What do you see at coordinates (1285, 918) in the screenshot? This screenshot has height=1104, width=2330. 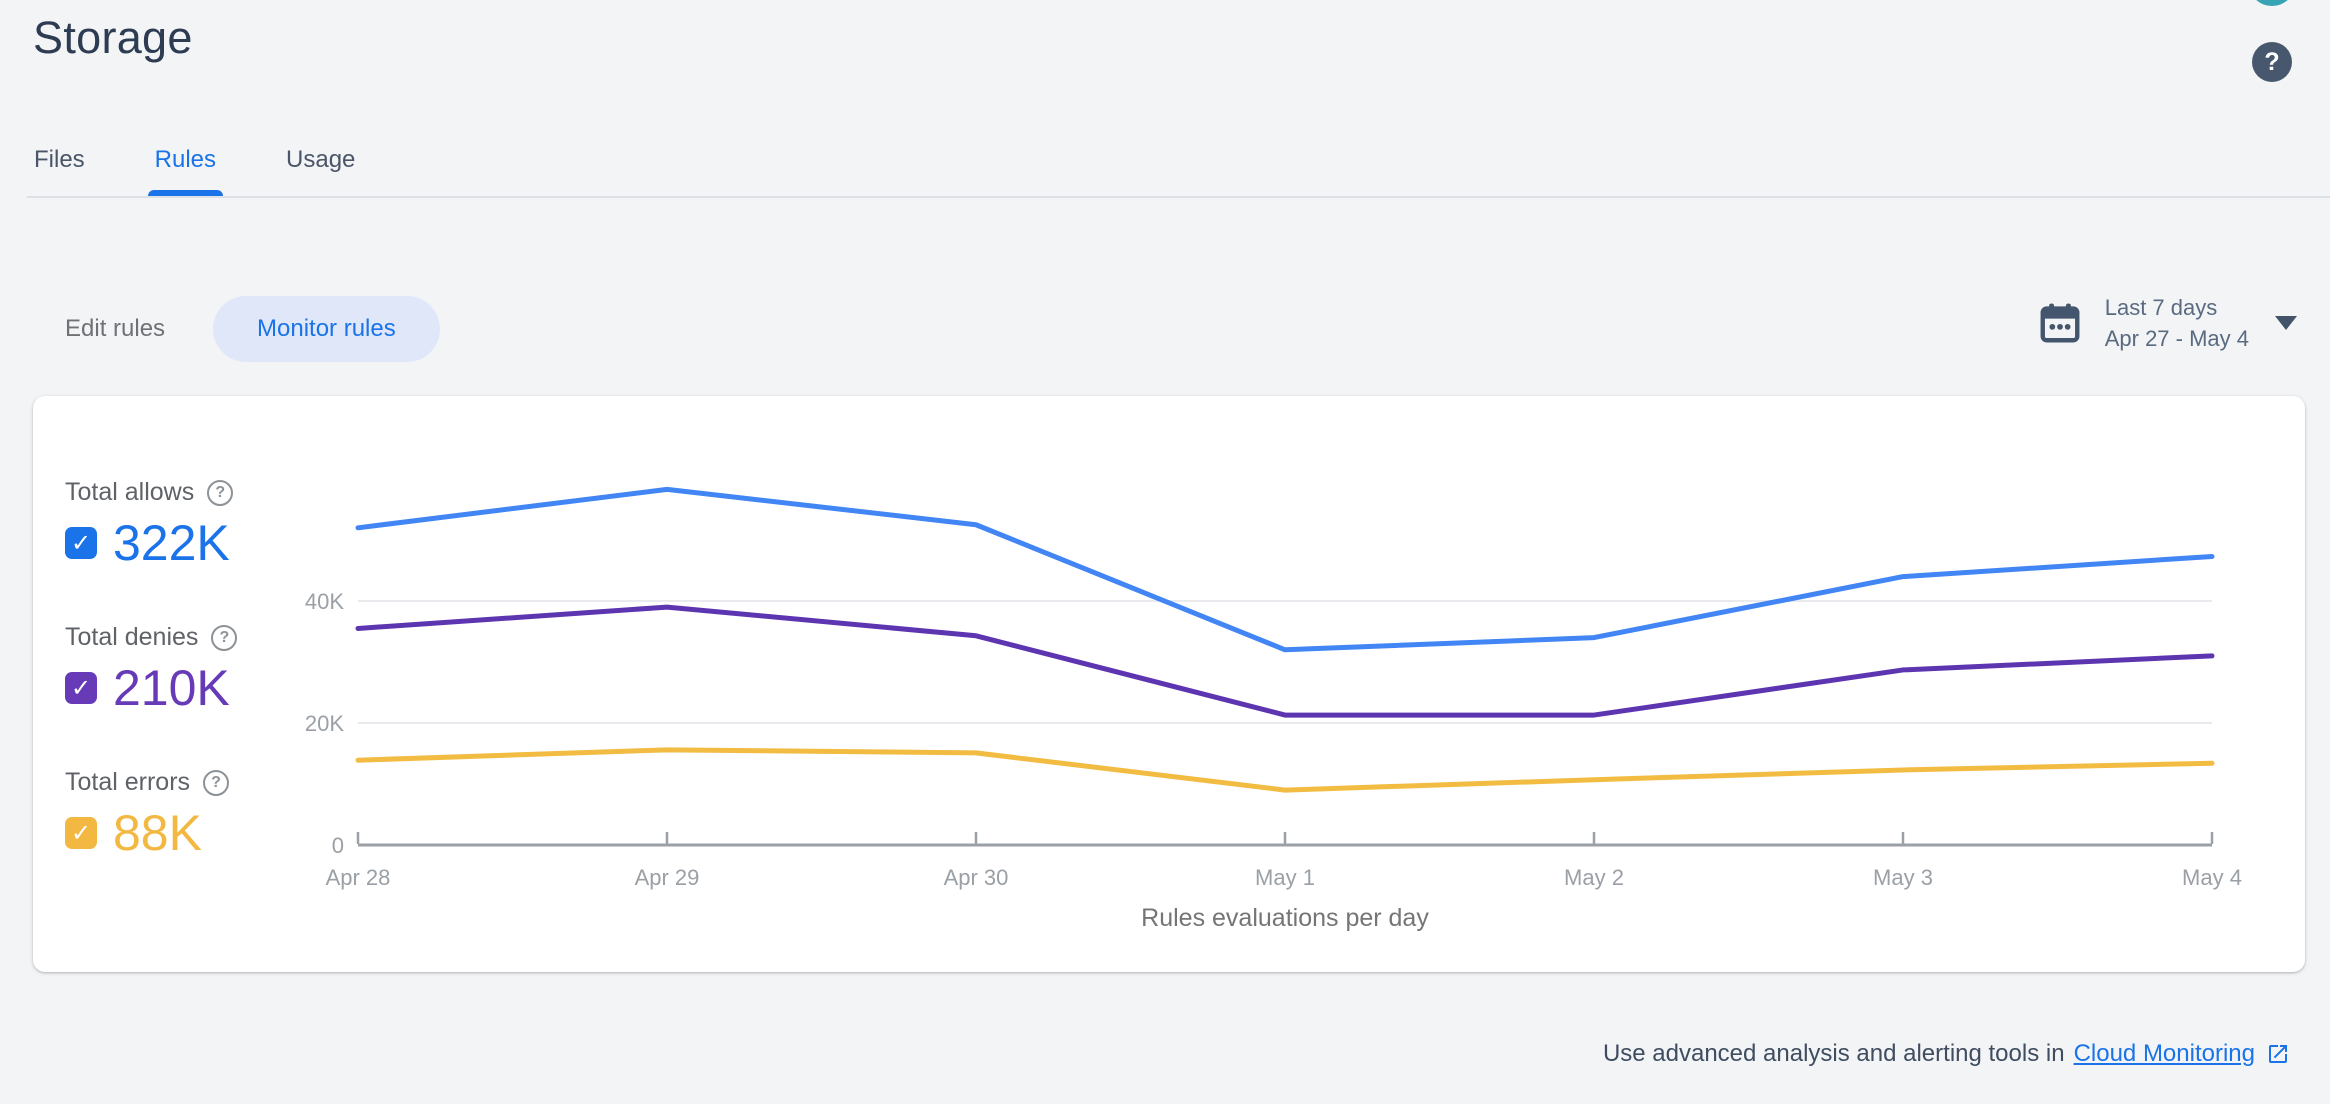 I see `chart-title: Rules evaluations per day` at bounding box center [1285, 918].